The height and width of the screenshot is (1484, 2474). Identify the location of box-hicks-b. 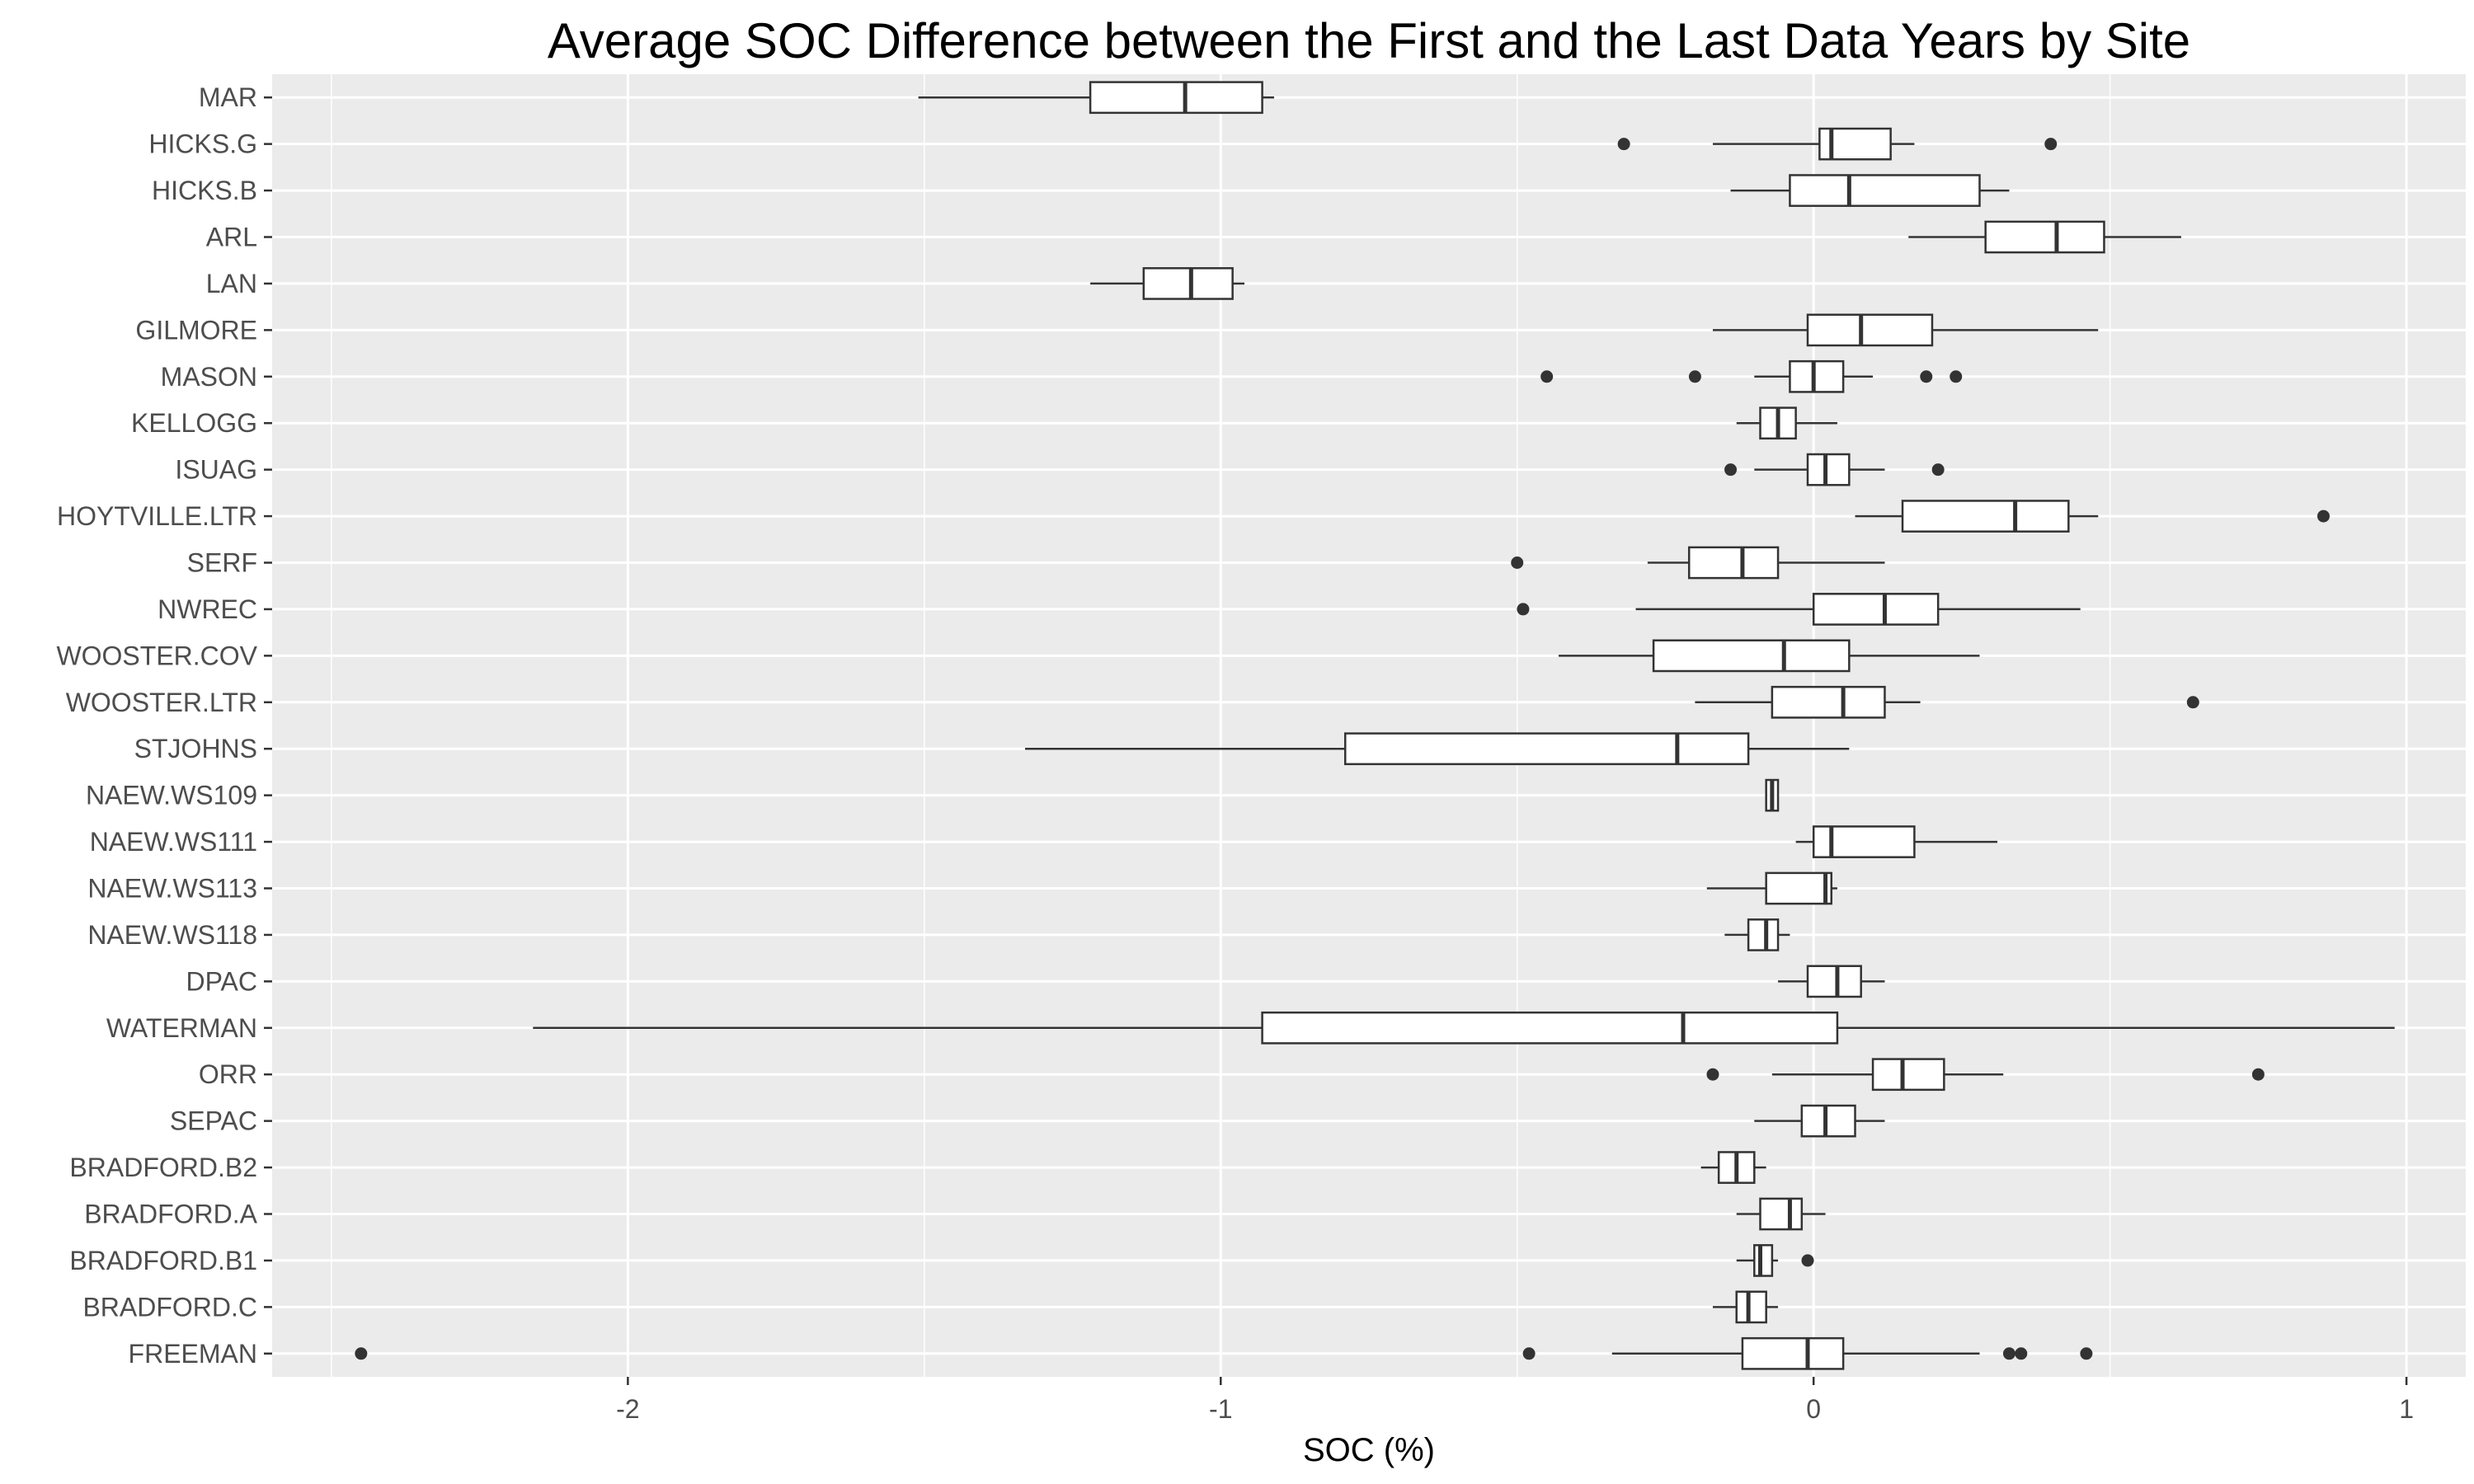
(1870, 190).